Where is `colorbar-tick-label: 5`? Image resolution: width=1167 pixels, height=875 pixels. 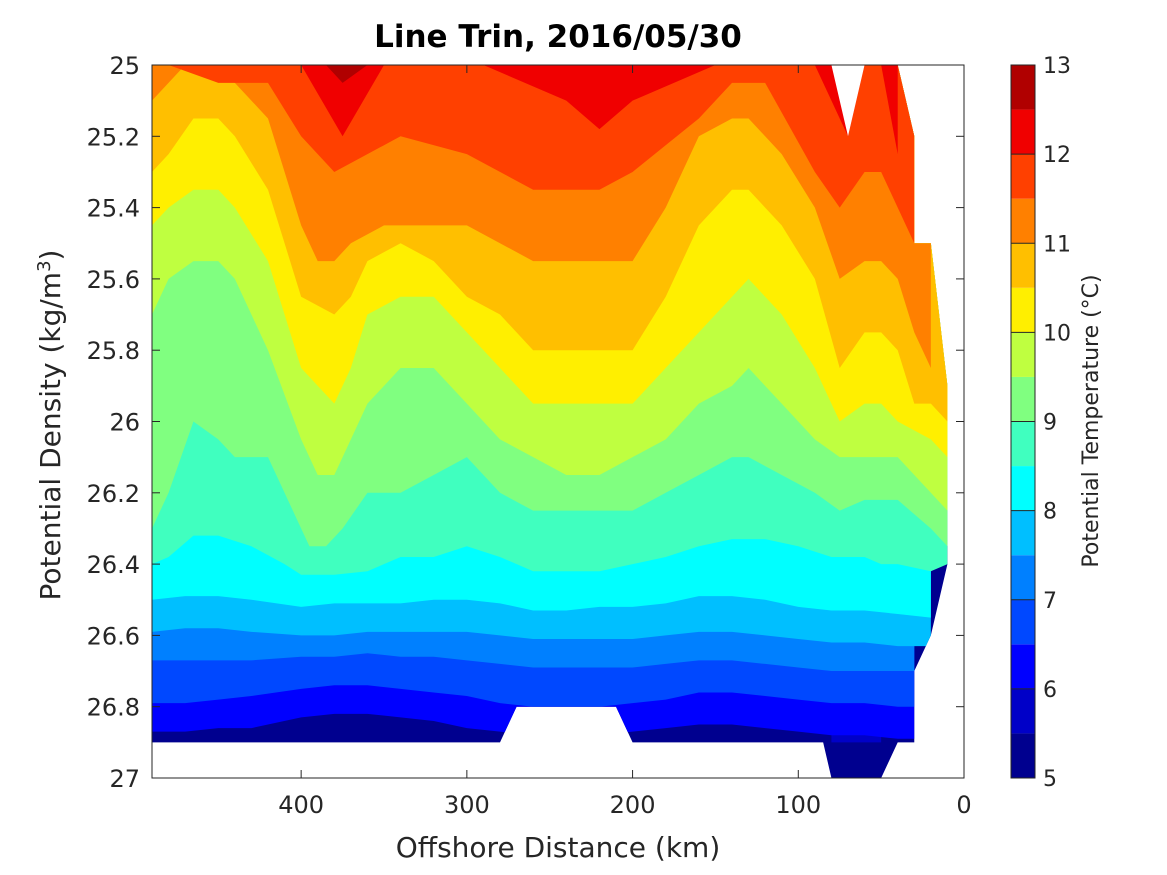 colorbar-tick-label: 5 is located at coordinates (1050, 779).